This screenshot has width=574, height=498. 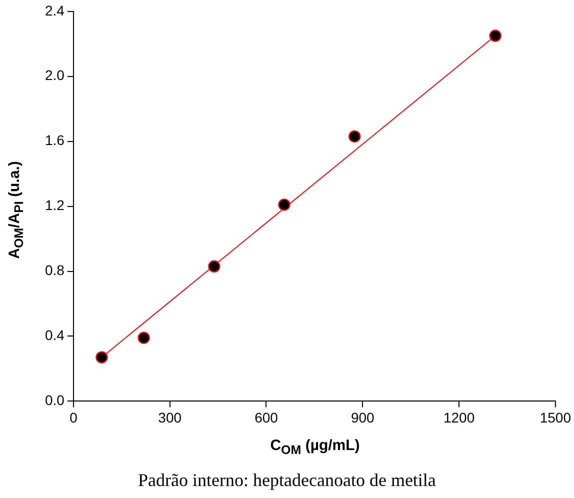 What do you see at coordinates (54, 75) in the screenshot?
I see `y-tick-label: 2.0` at bounding box center [54, 75].